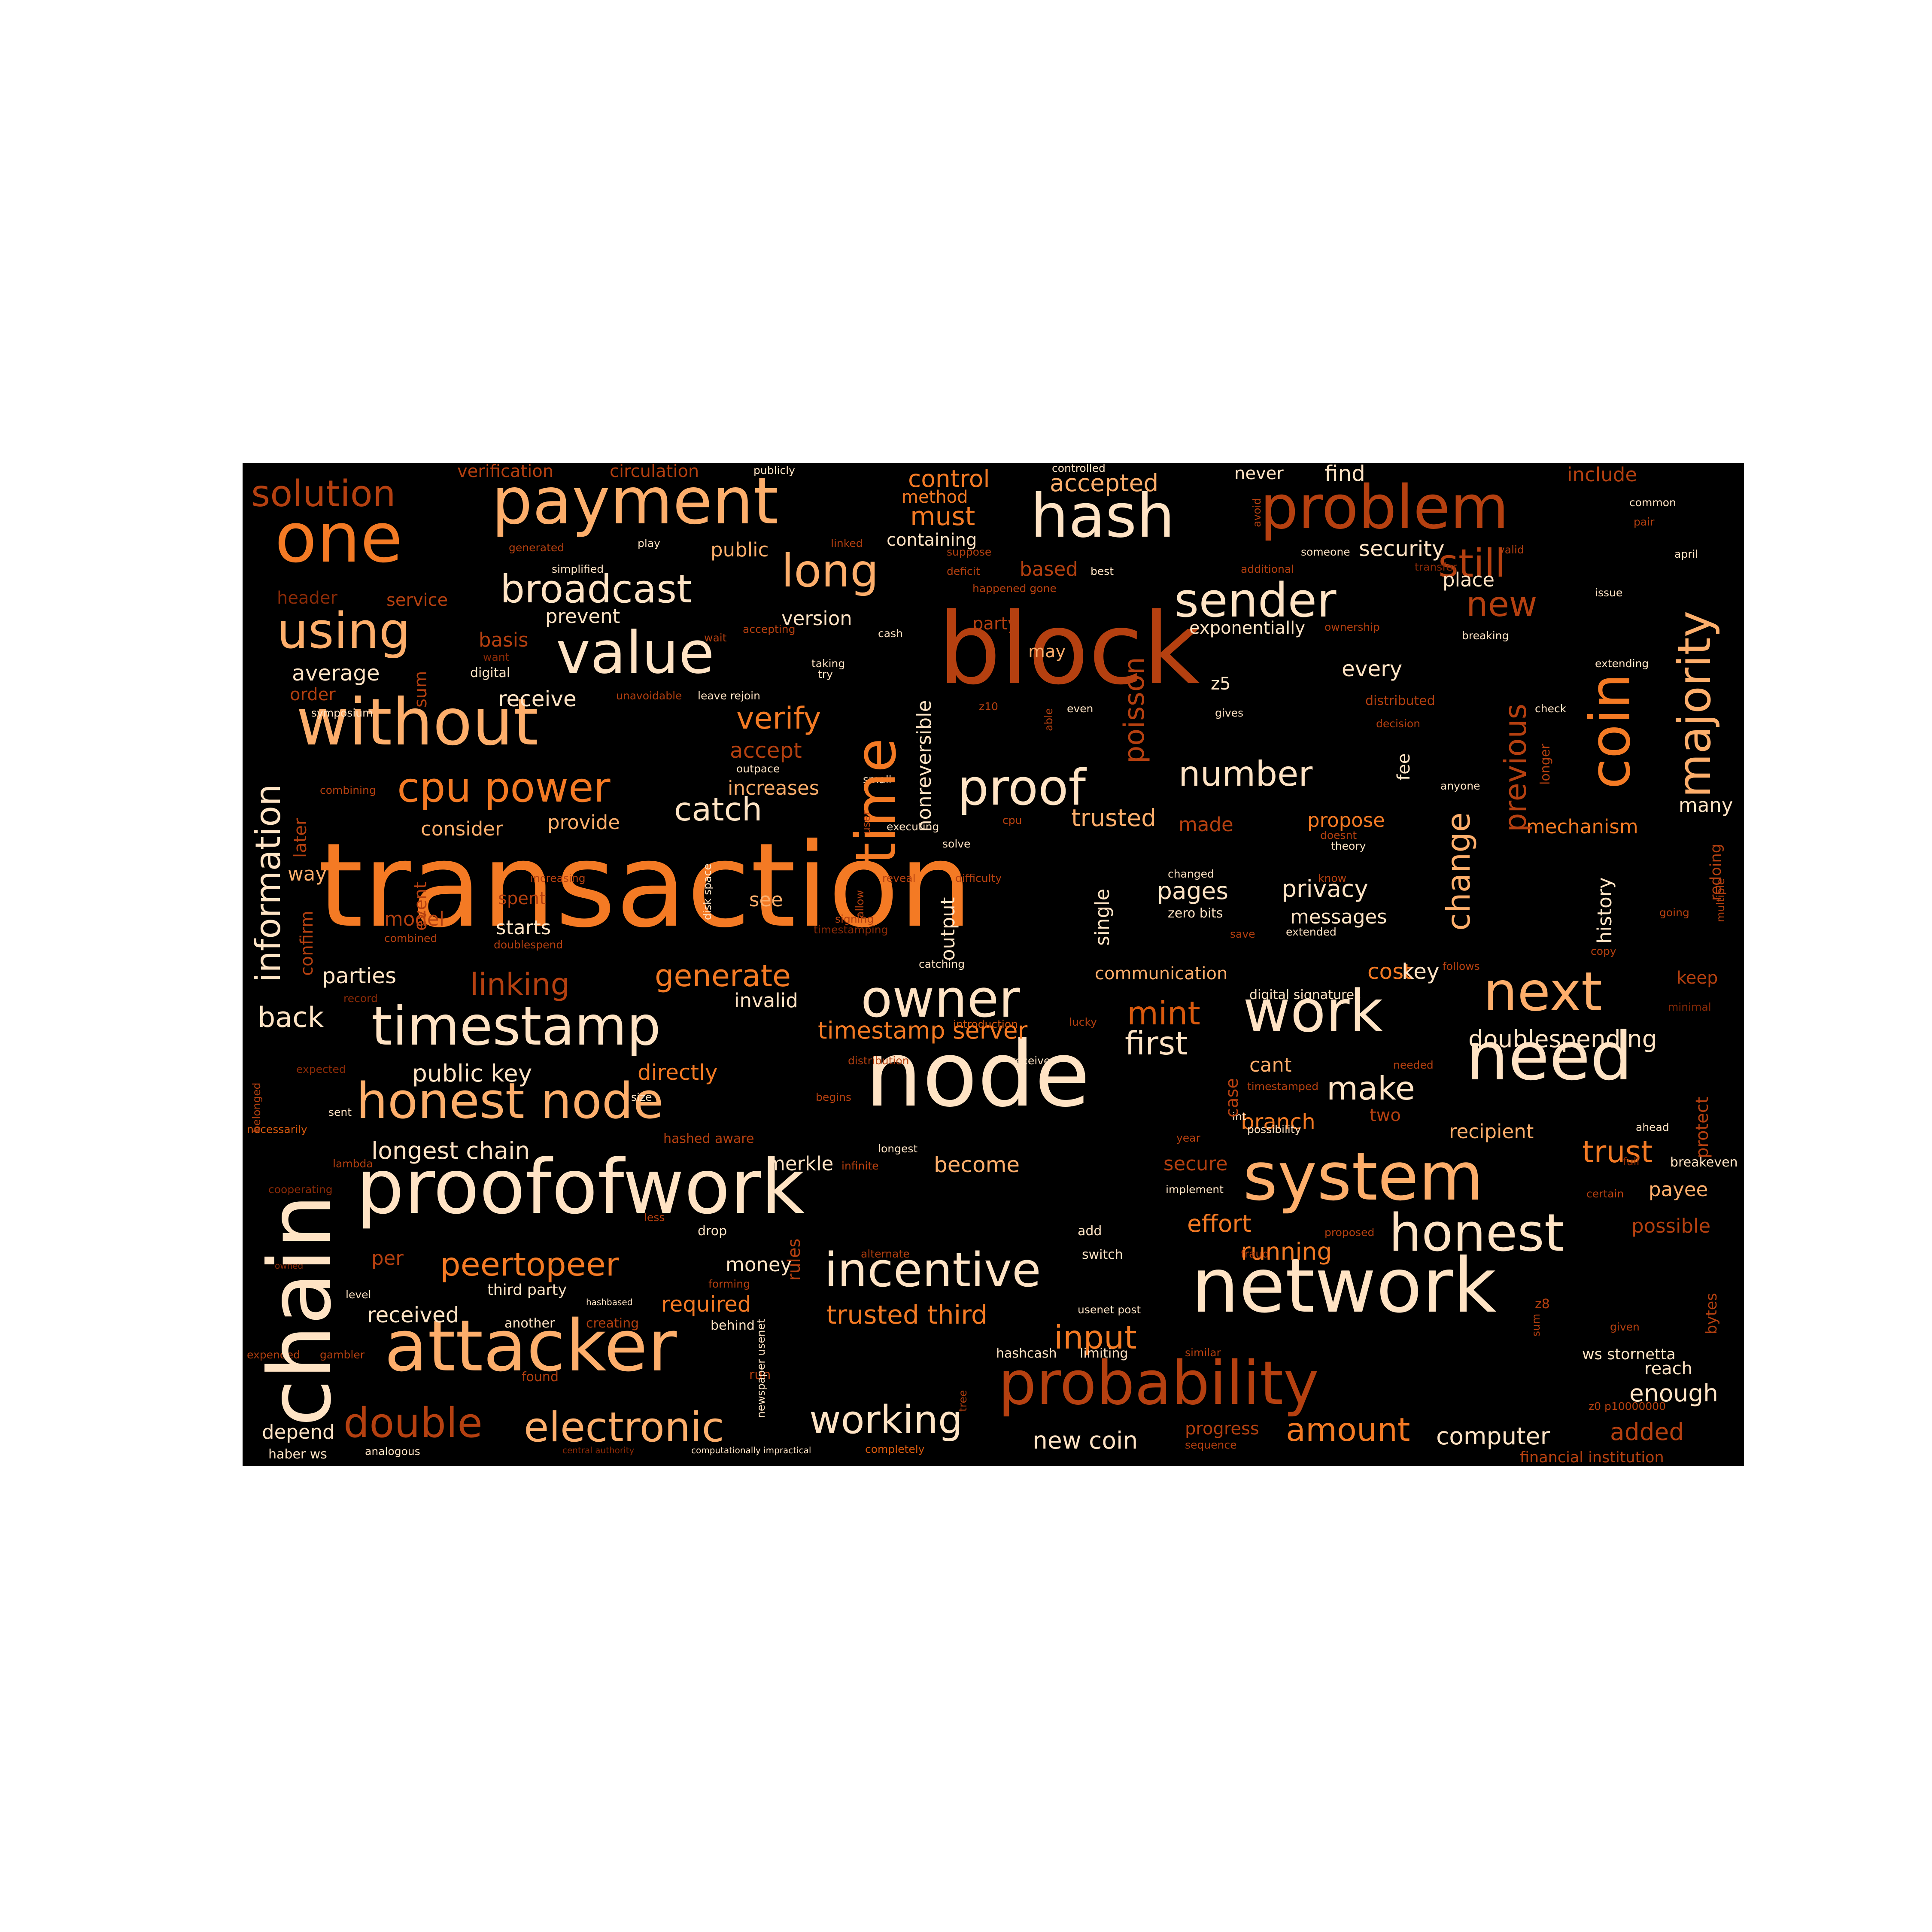 This screenshot has width=1932, height=1932. What do you see at coordinates (353, 1163) in the screenshot?
I see `word-lambda: lambda` at bounding box center [353, 1163].